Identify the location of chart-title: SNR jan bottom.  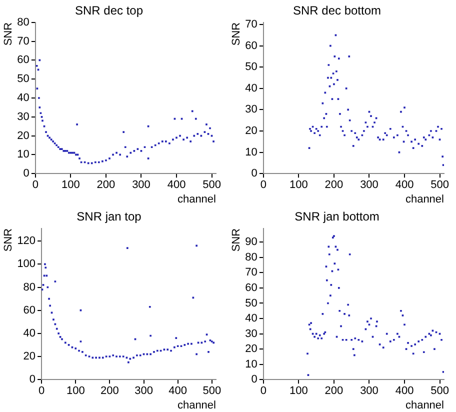
(337, 217).